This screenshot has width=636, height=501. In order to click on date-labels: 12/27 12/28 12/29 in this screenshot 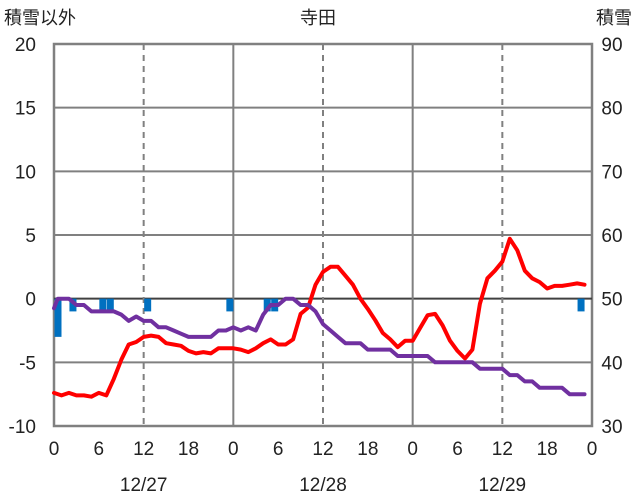, I will do `click(323, 485)`.